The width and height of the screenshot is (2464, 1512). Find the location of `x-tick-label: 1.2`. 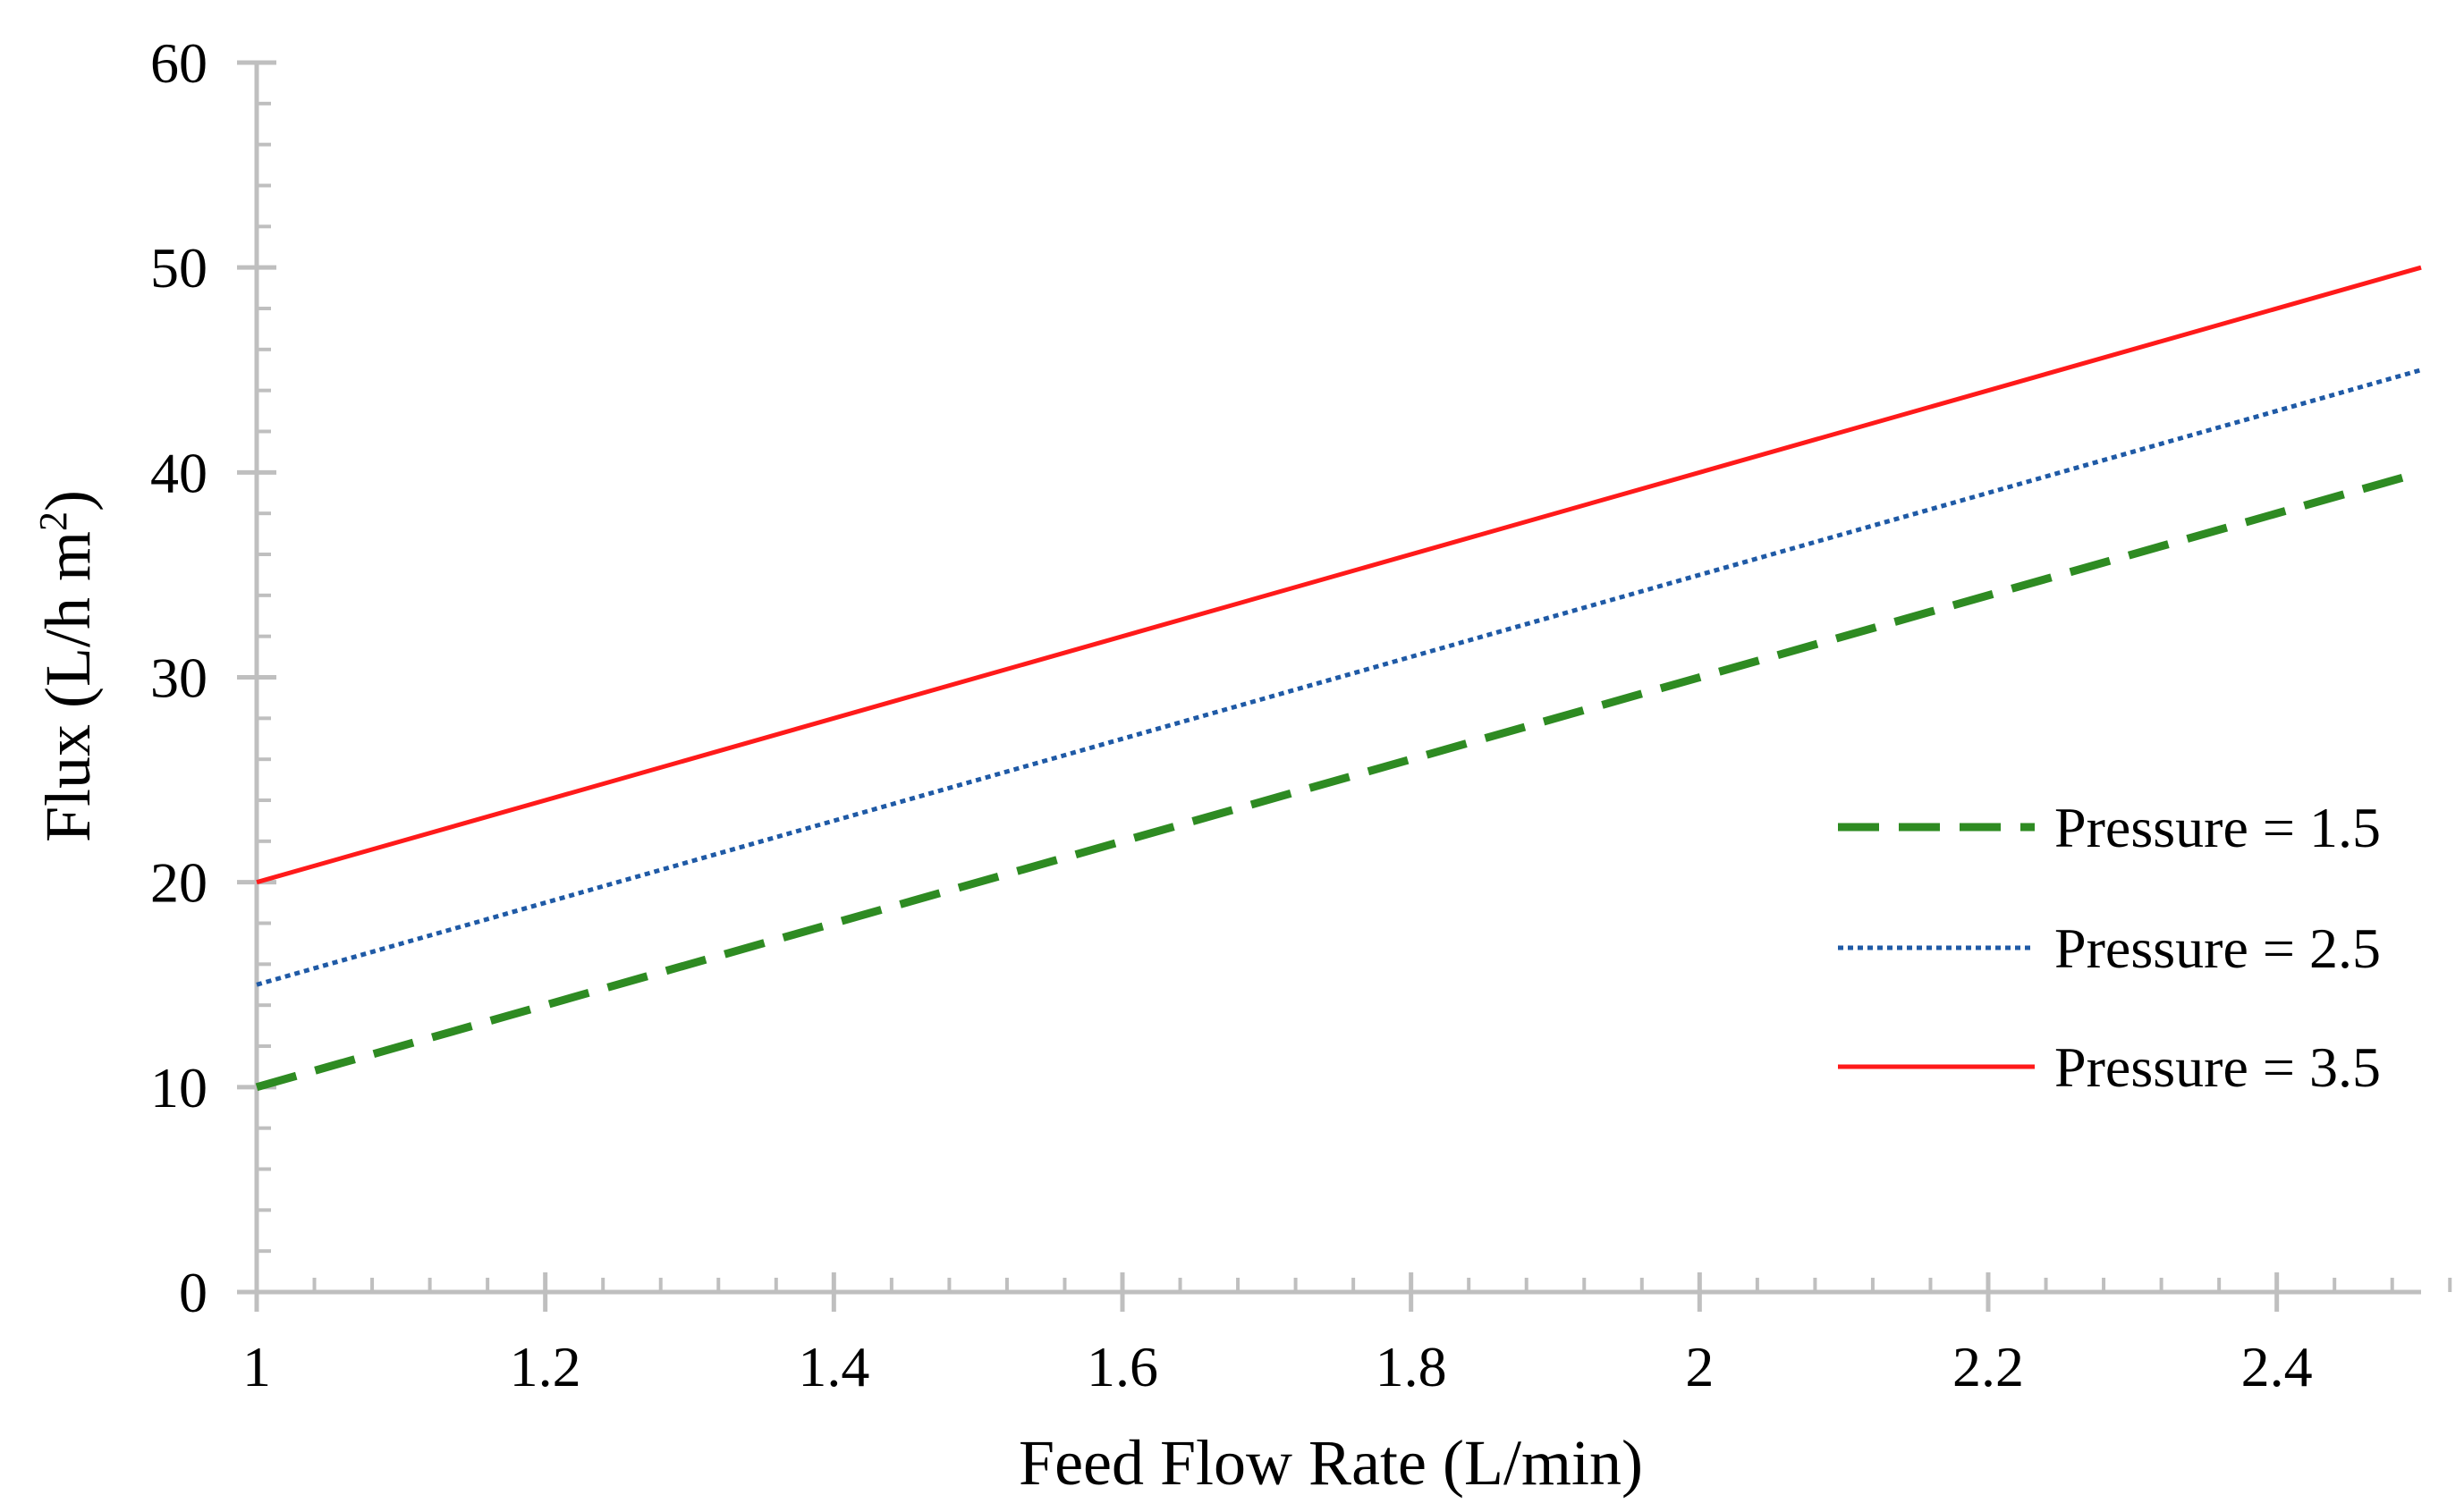

x-tick-label: 1.2 is located at coordinates (545, 1366).